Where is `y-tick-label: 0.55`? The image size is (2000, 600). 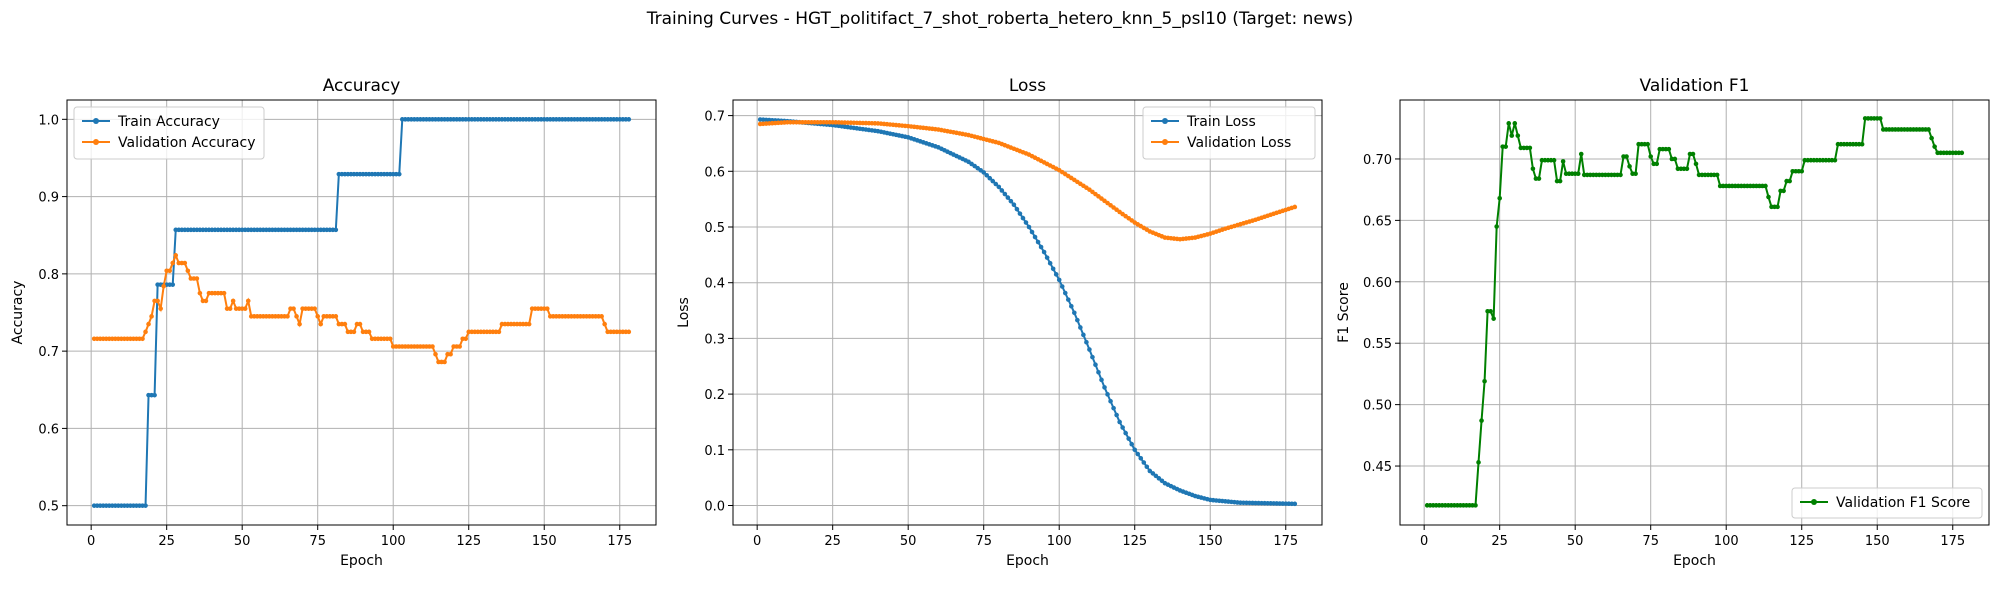
y-tick-label: 0.55 is located at coordinates (1377, 344).